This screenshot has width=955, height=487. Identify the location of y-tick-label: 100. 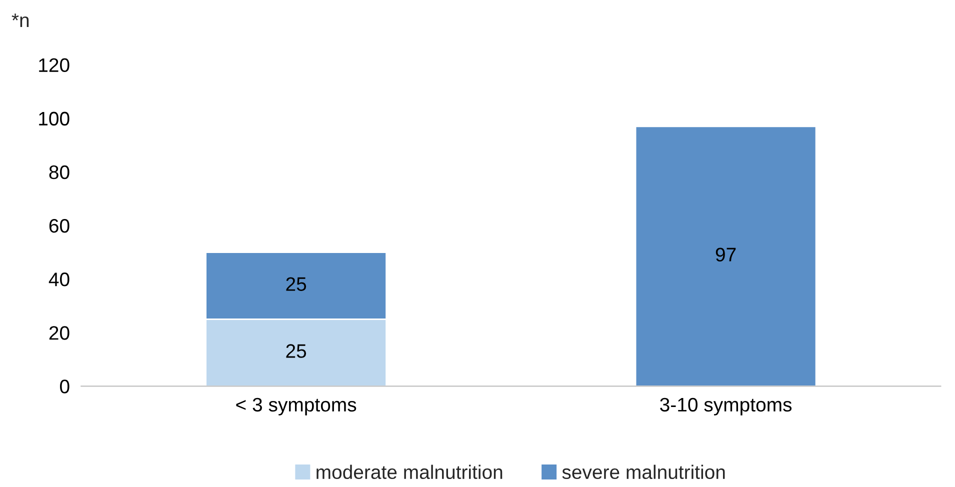
(54, 119).